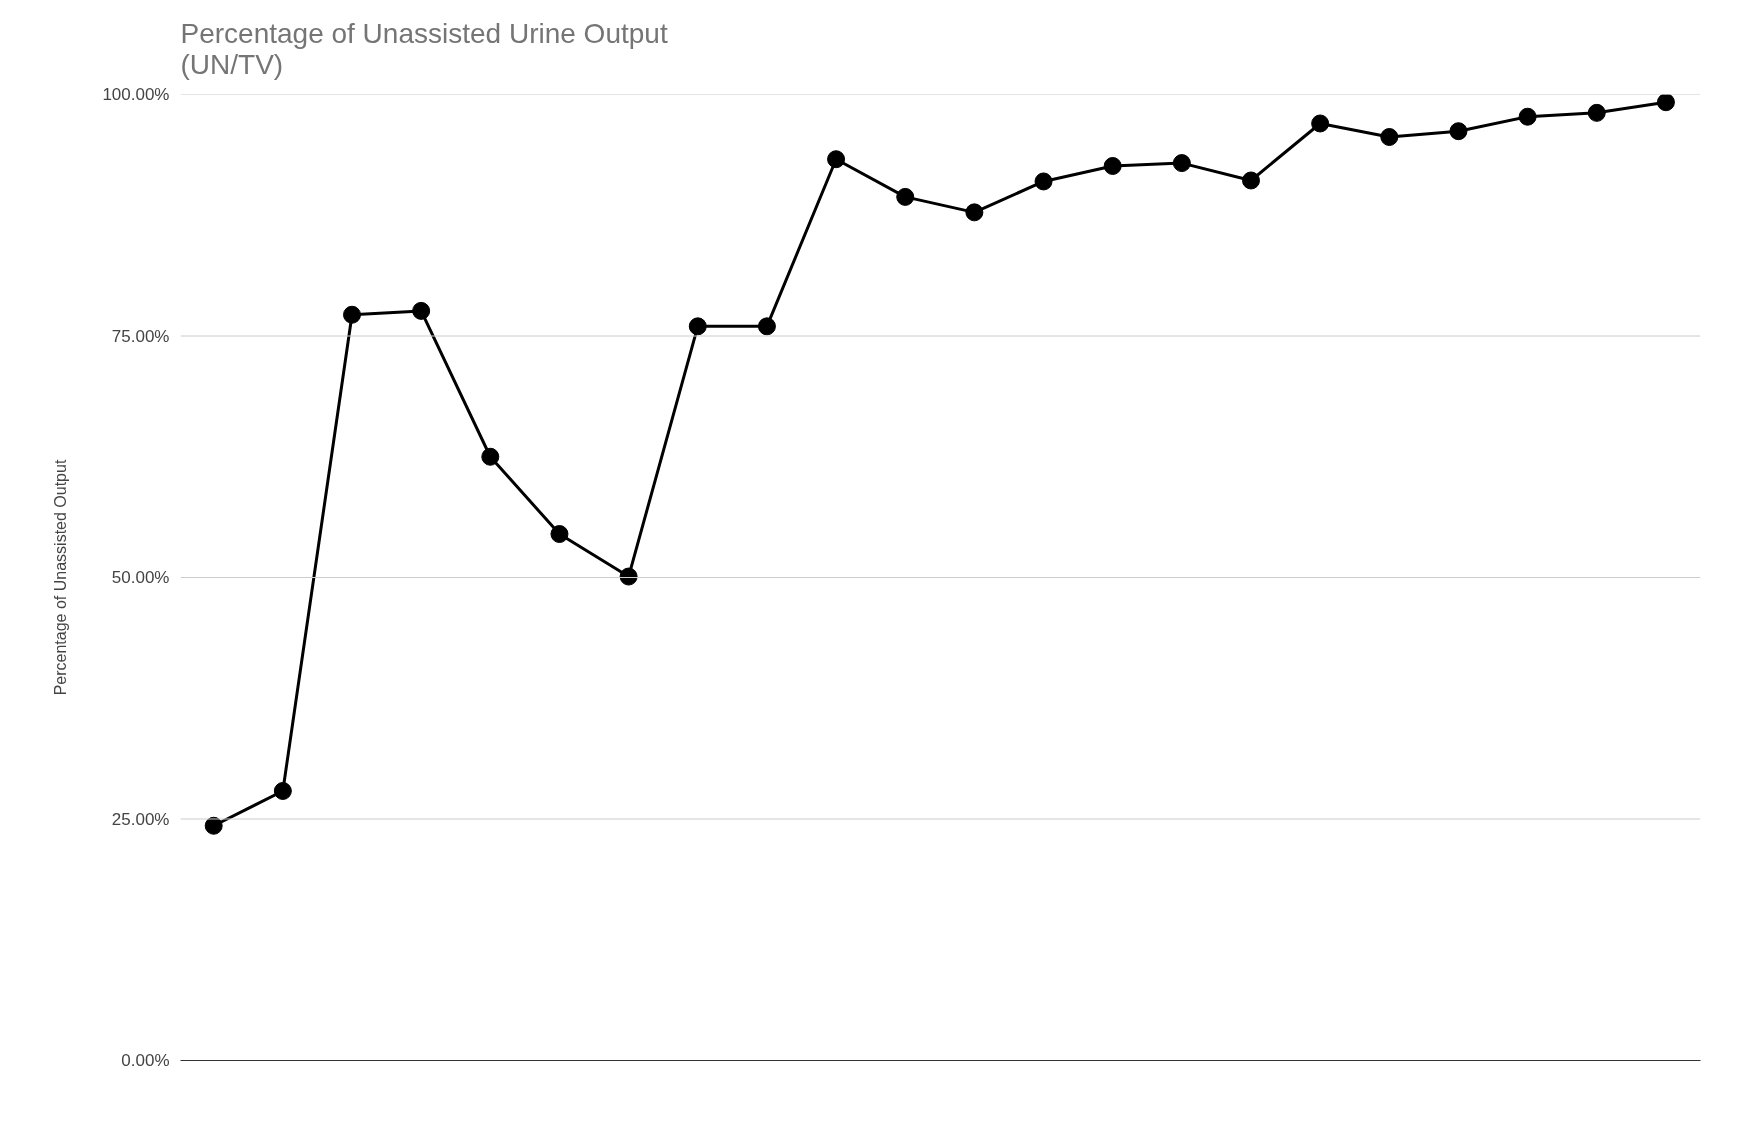 This screenshot has height=1130, width=1750. I want to click on y-tick-label: 100.00%, so click(136, 94).